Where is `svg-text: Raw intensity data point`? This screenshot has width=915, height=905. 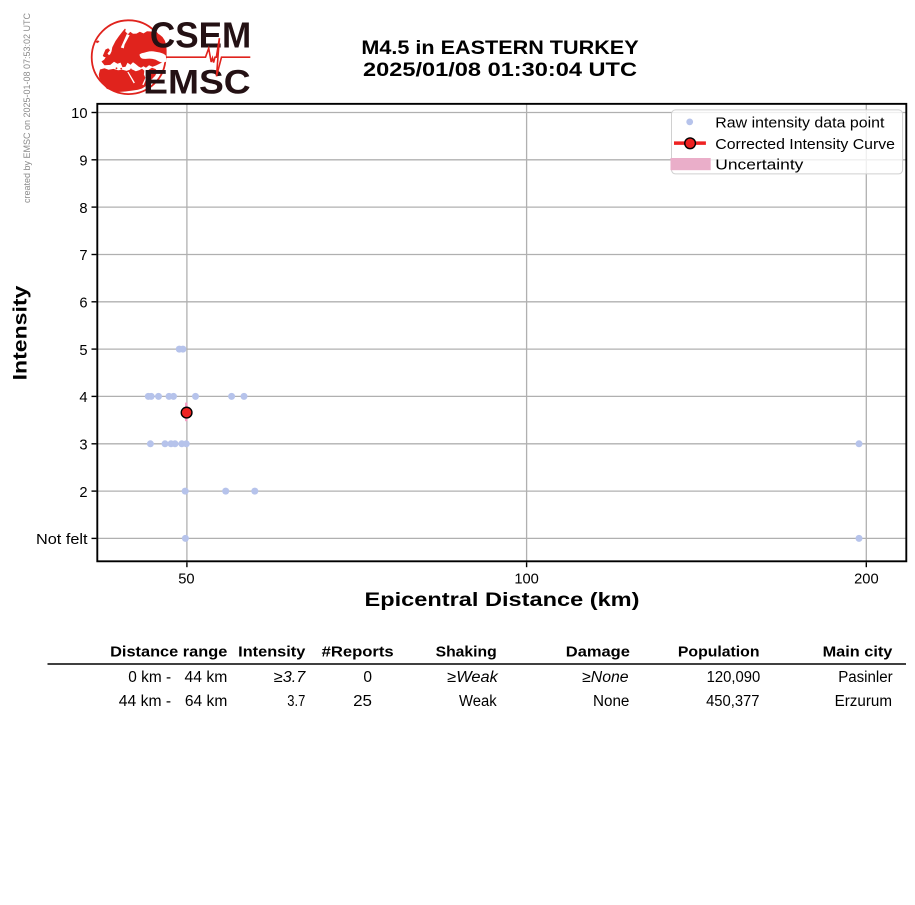 svg-text: Raw intensity data point is located at coordinates (800, 123).